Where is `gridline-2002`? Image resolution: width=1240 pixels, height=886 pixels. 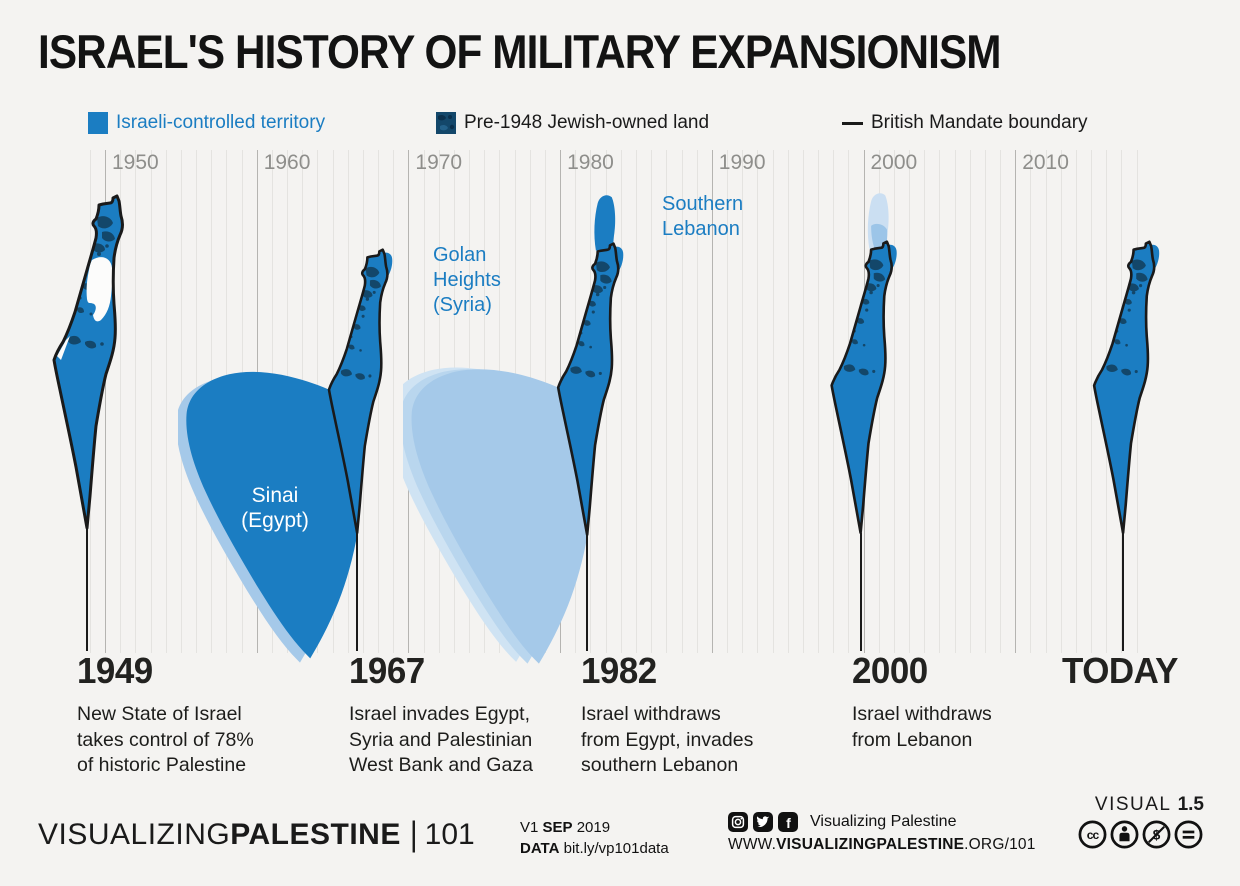
gridline-2002 is located at coordinates (894, 401).